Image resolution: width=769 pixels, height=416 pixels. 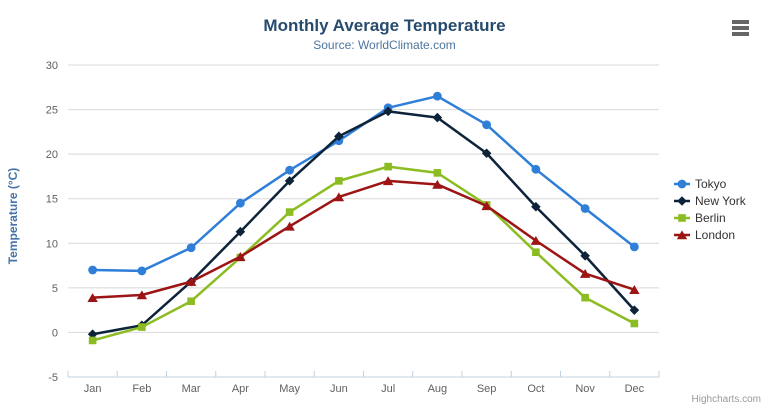 I want to click on legend-marker-london, so click(x=682, y=234).